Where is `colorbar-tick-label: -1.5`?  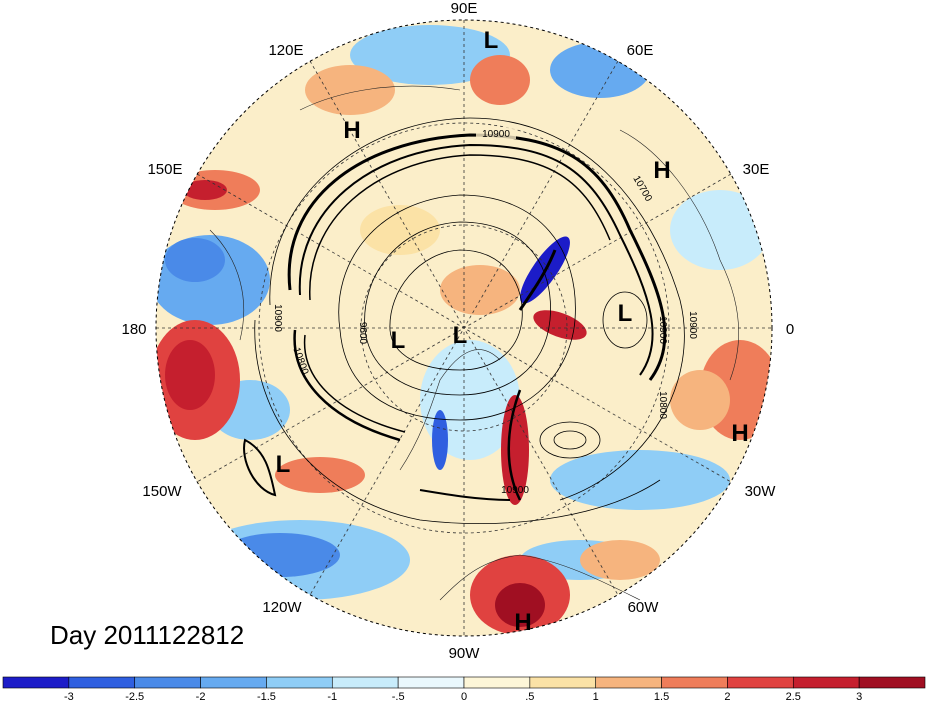 colorbar-tick-label: -1.5 is located at coordinates (266, 696).